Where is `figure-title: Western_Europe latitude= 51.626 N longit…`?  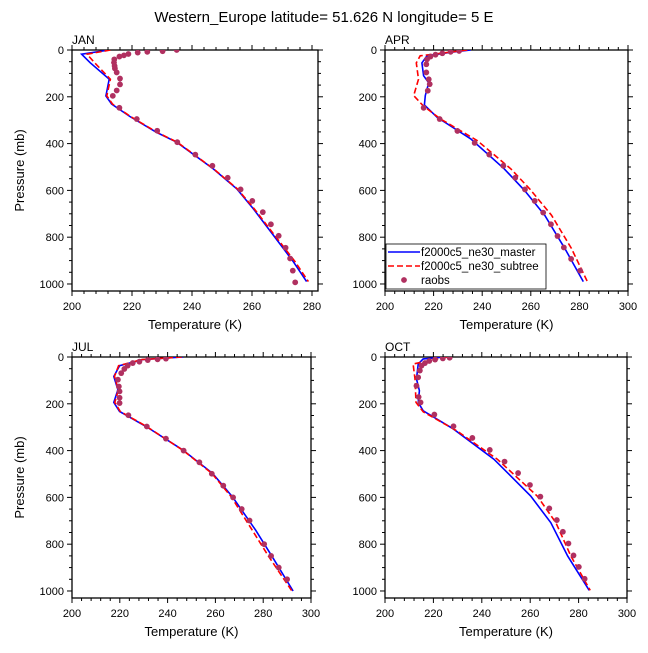
figure-title: Western_Europe latitude= 51.626 N longit… is located at coordinates (323, 17).